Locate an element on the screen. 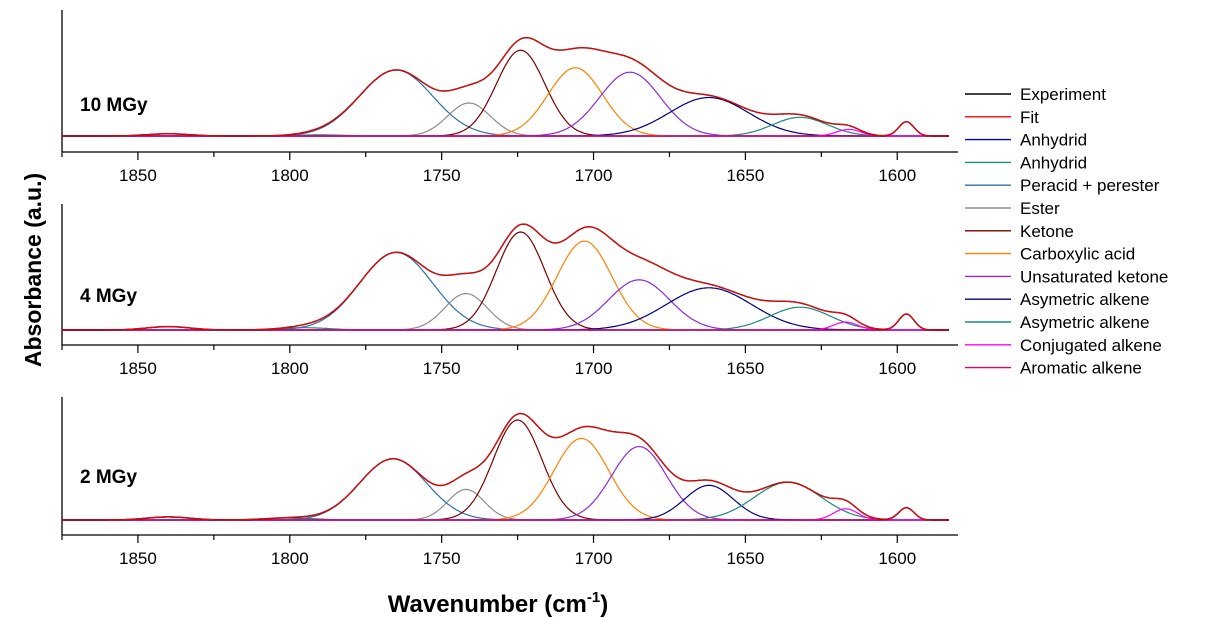  legend-item: Carboxylic acid is located at coordinates (1050, 254).